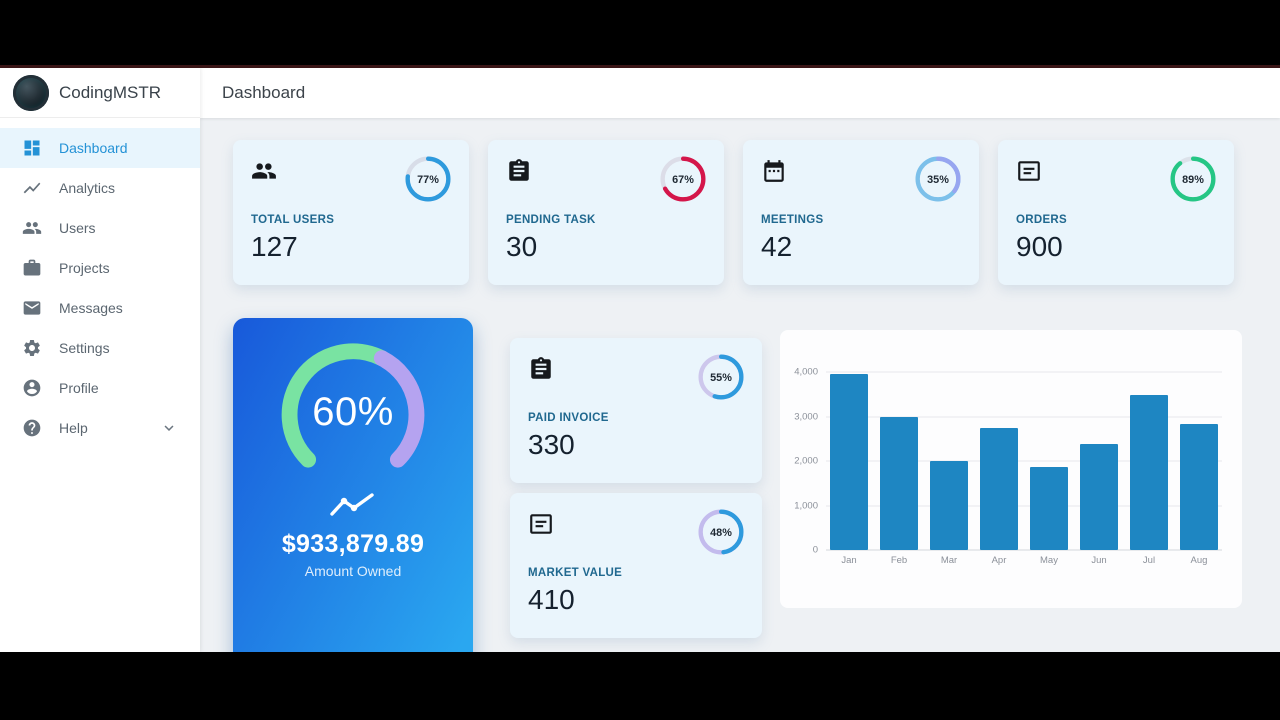 This screenshot has width=1280, height=720. What do you see at coordinates (999, 488) in the screenshot?
I see `bar-apr` at bounding box center [999, 488].